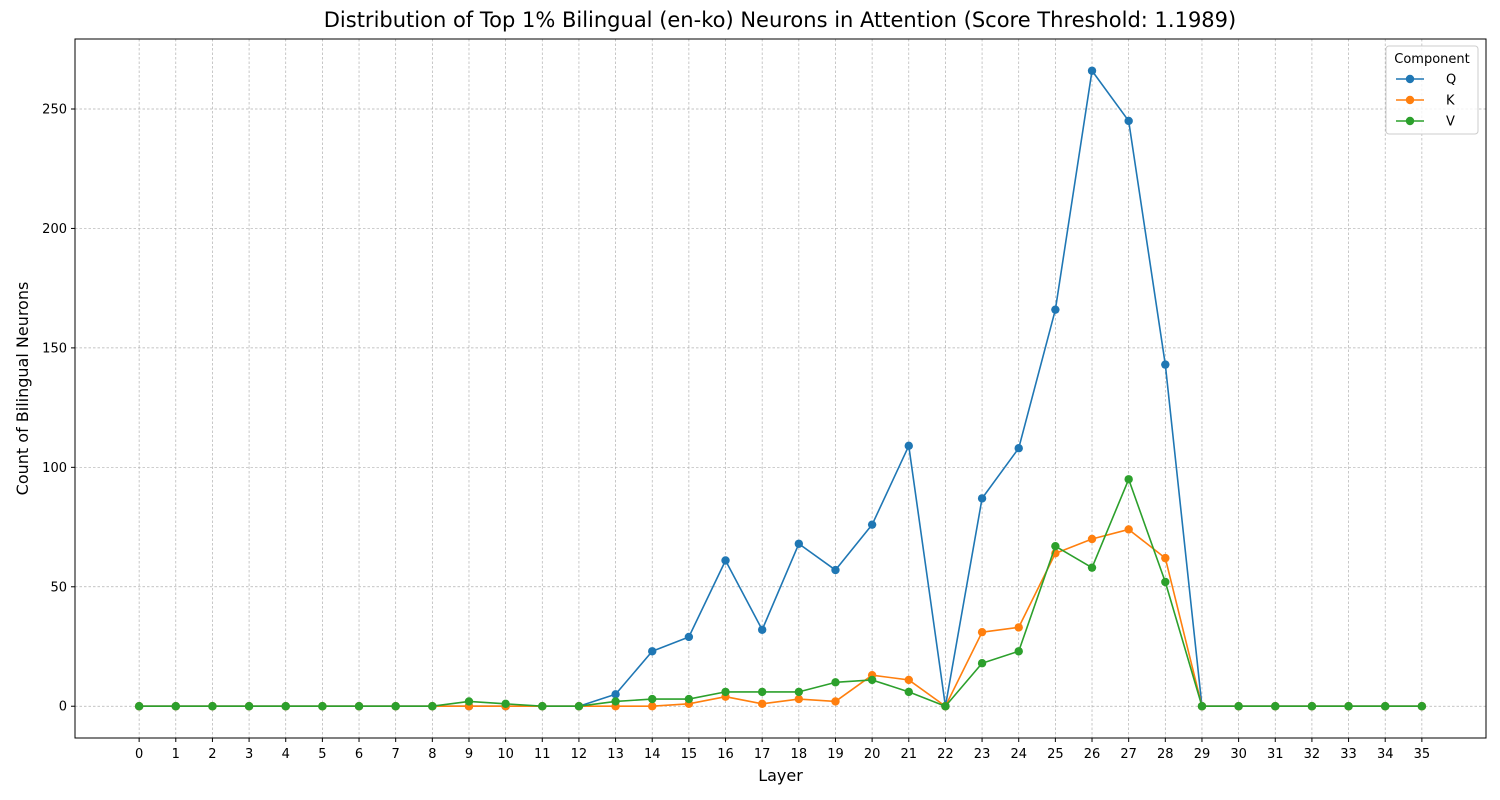 The width and height of the screenshot is (1500, 800). I want to click on legend-k-marker, so click(1410, 100).